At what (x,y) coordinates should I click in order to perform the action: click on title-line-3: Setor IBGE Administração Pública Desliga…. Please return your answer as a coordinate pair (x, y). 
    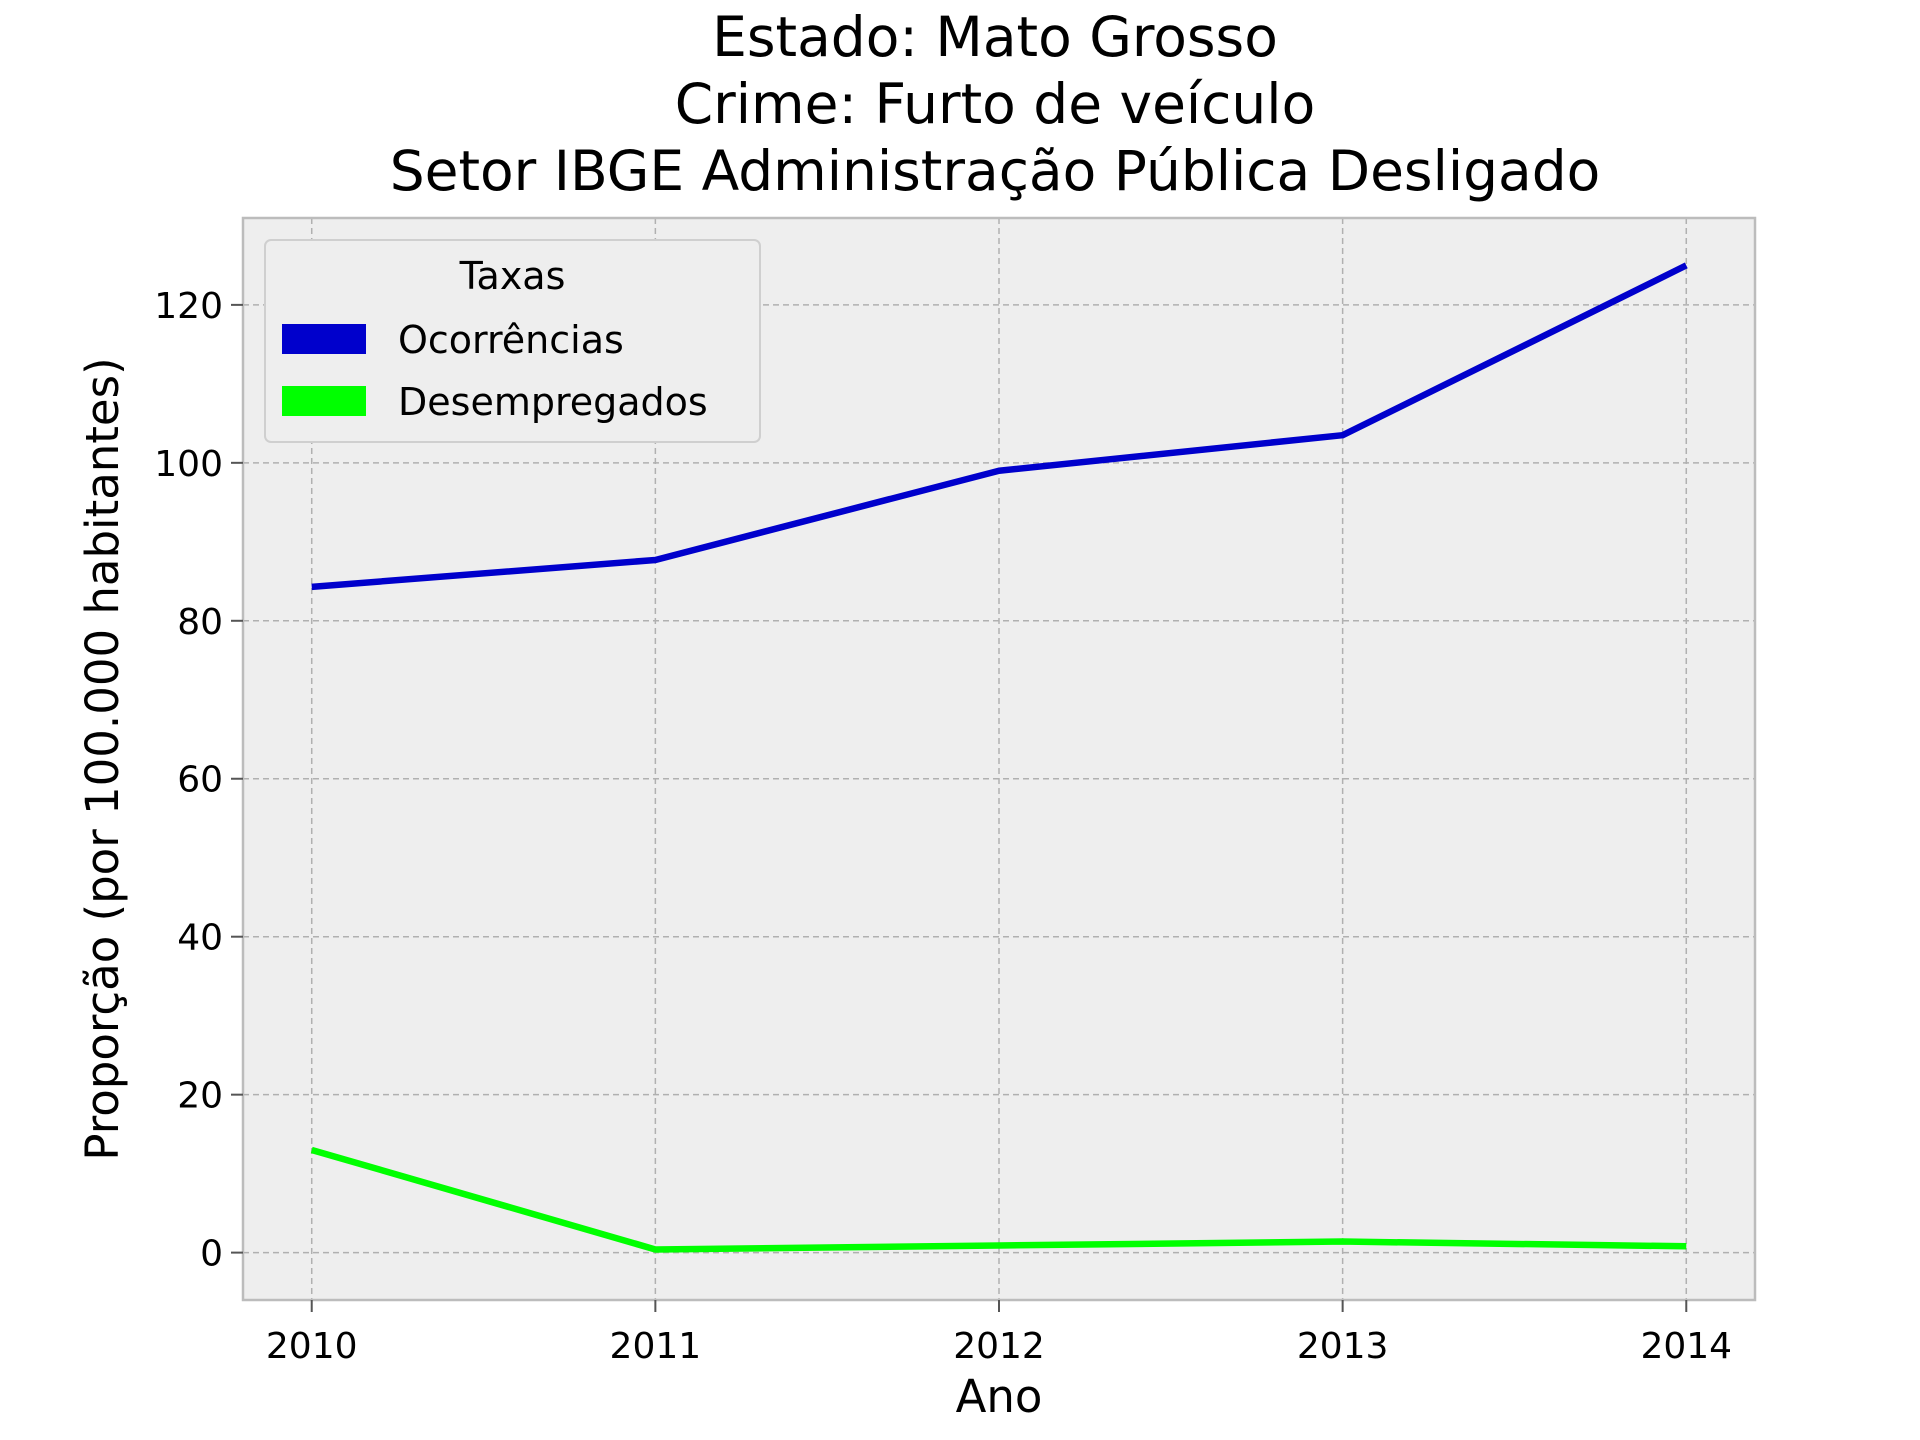
    Looking at the image, I should click on (995, 171).